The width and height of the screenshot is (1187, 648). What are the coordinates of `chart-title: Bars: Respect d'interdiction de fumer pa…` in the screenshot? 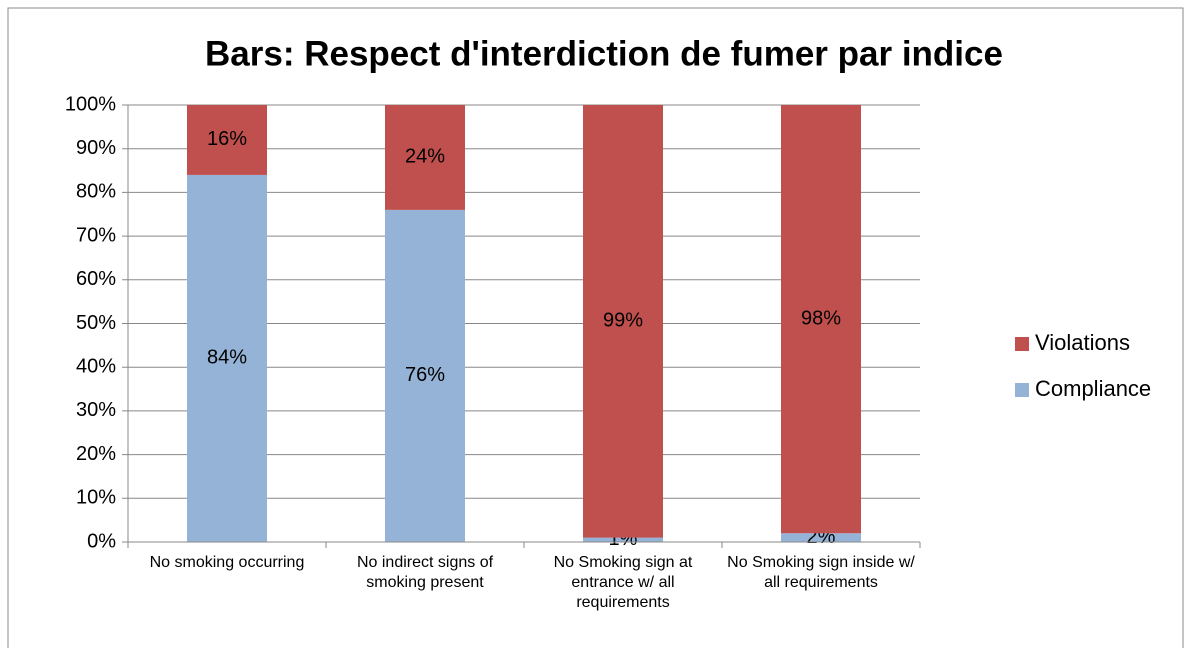 It's located at (604, 53).